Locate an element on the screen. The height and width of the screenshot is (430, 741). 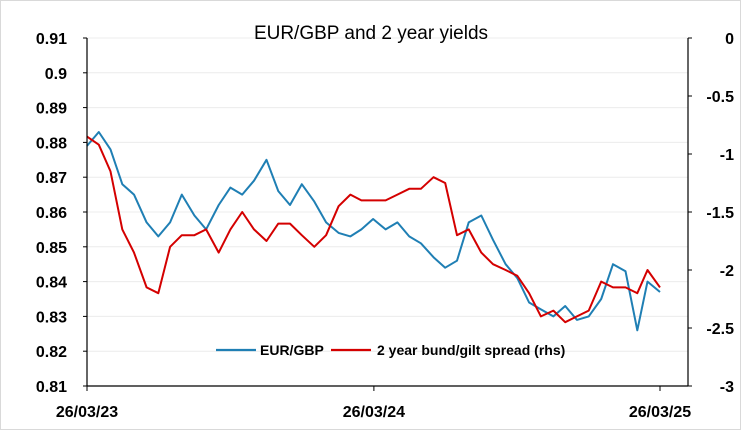
y-tick-label: 0.9 is located at coordinates (56, 74).